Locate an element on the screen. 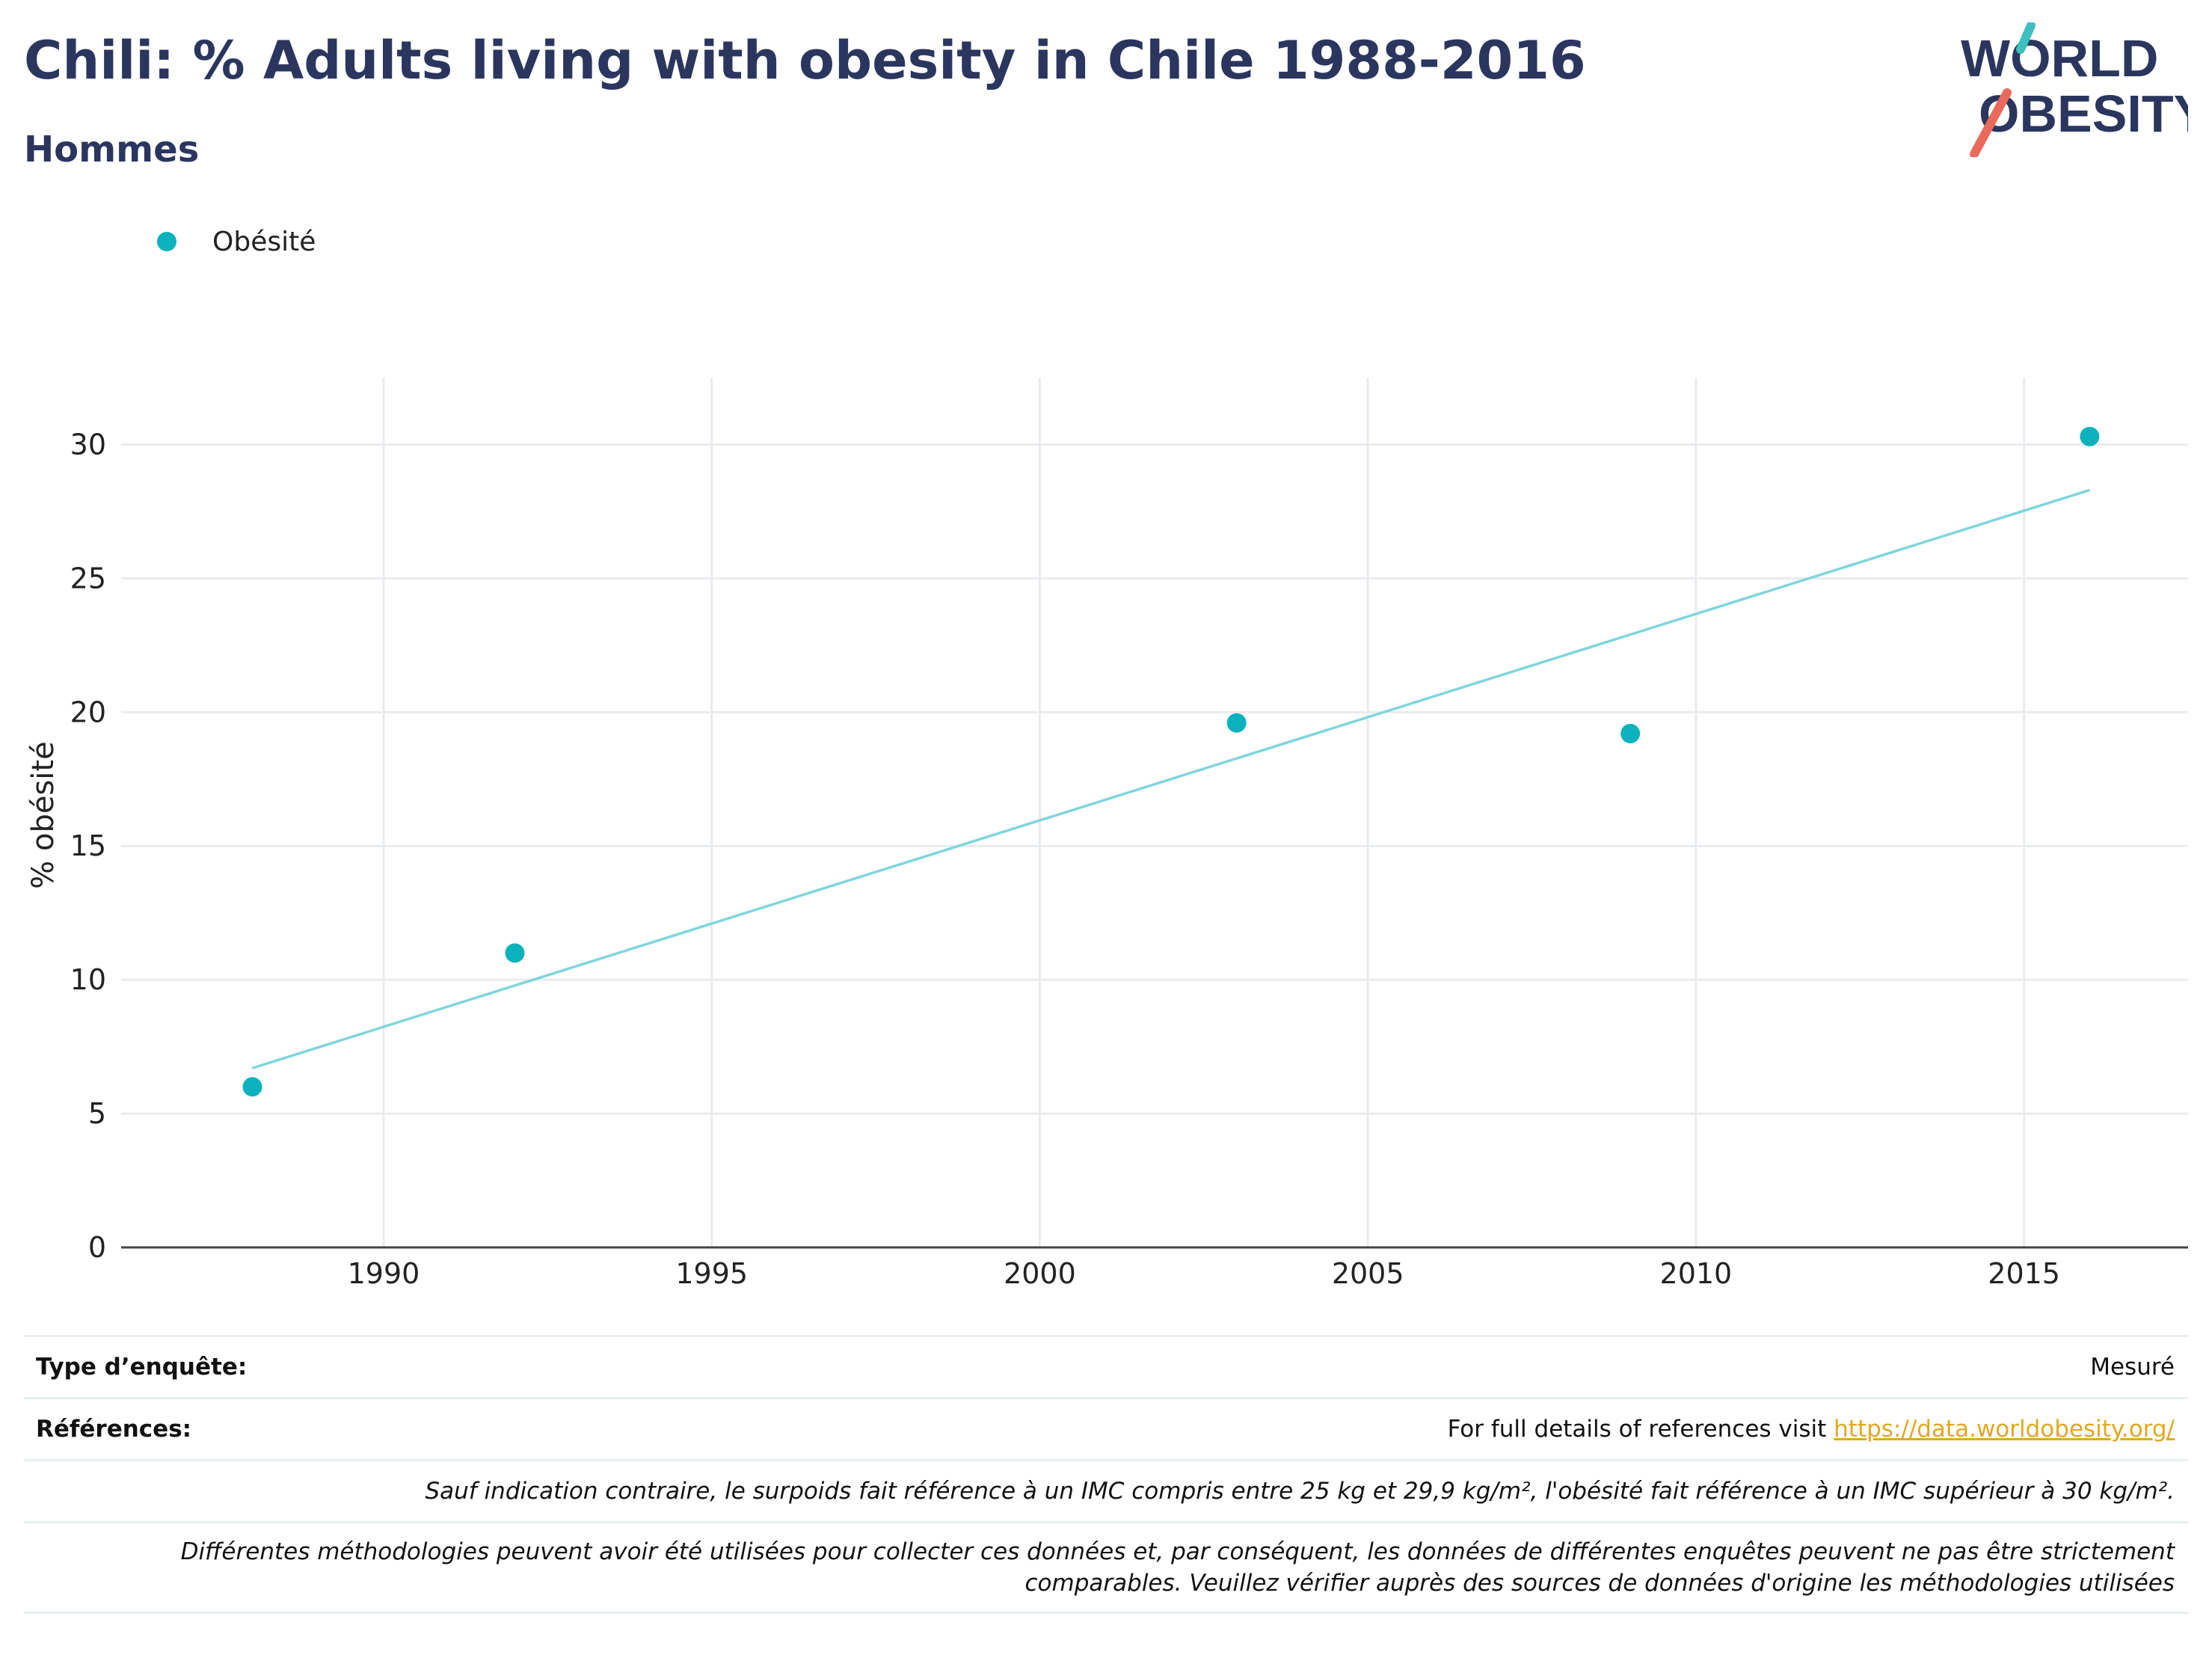 This screenshot has width=2212, height=1655. chart-subtitle: Hommes is located at coordinates (112, 150).